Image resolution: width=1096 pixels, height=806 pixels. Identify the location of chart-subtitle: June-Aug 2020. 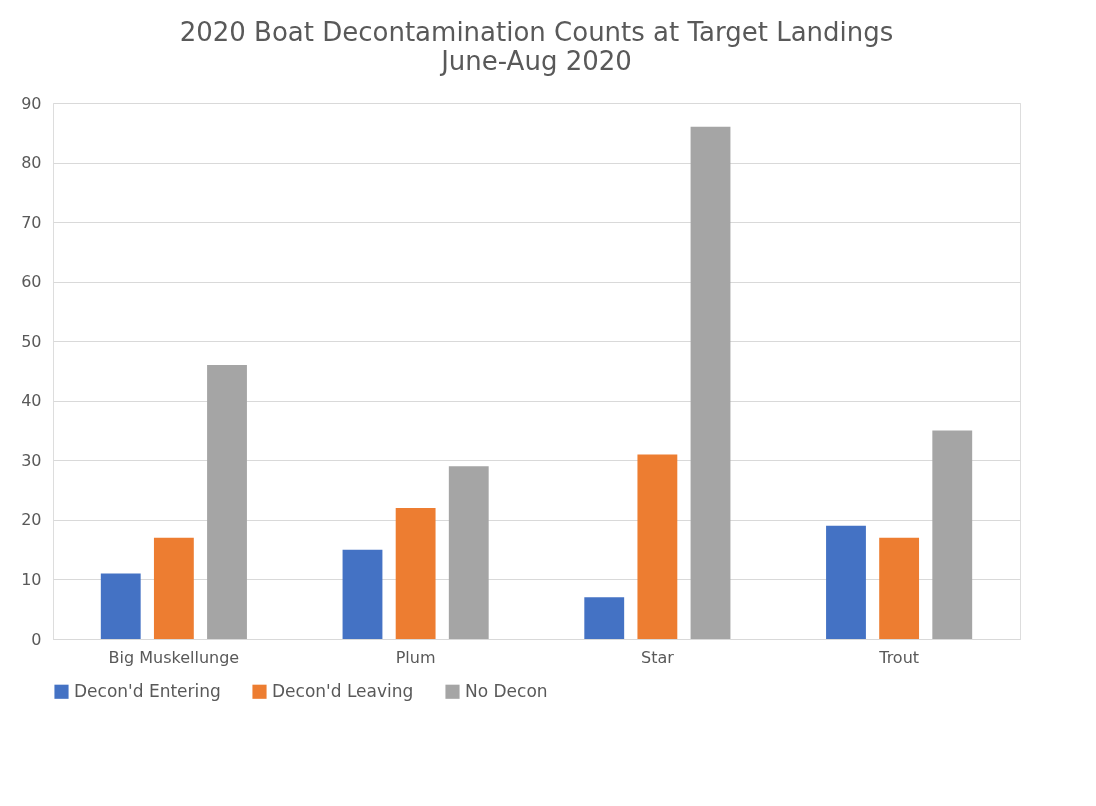
(535, 61).